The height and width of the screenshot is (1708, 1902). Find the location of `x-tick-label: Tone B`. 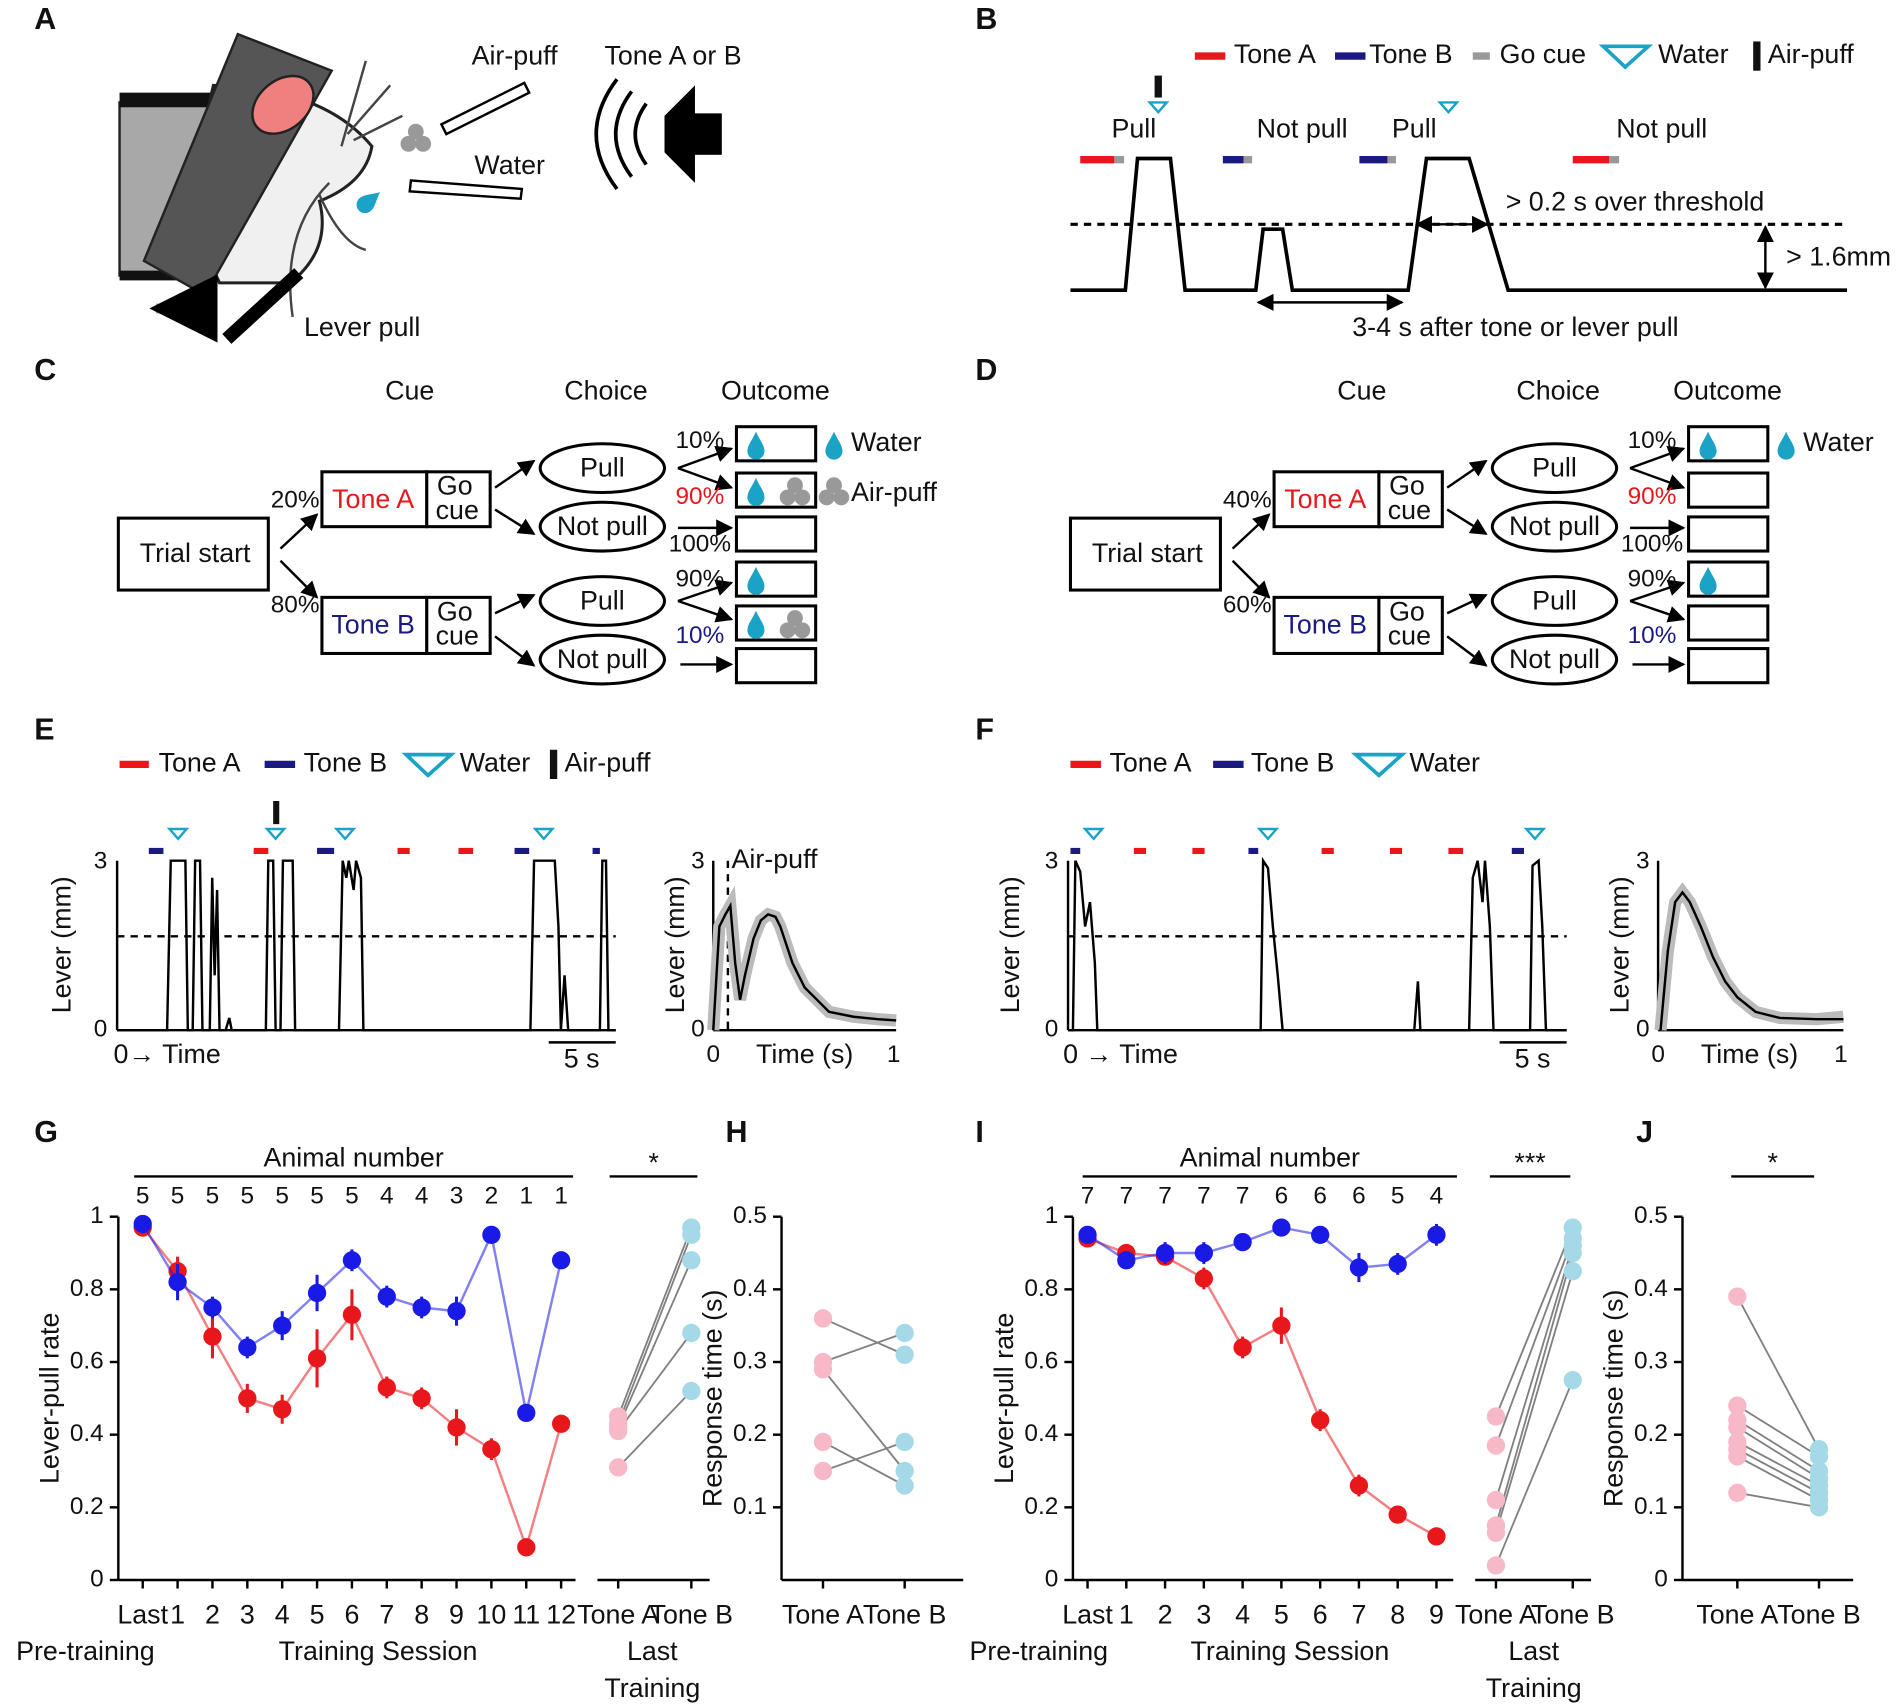

x-tick-label: Tone B is located at coordinates (1572, 1615).